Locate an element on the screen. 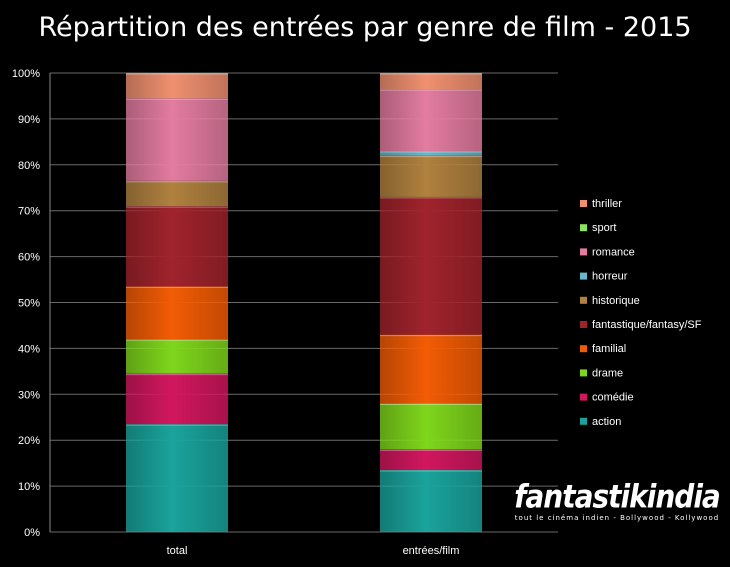 The width and height of the screenshot is (730, 567). legend-label: historique is located at coordinates (616, 301).